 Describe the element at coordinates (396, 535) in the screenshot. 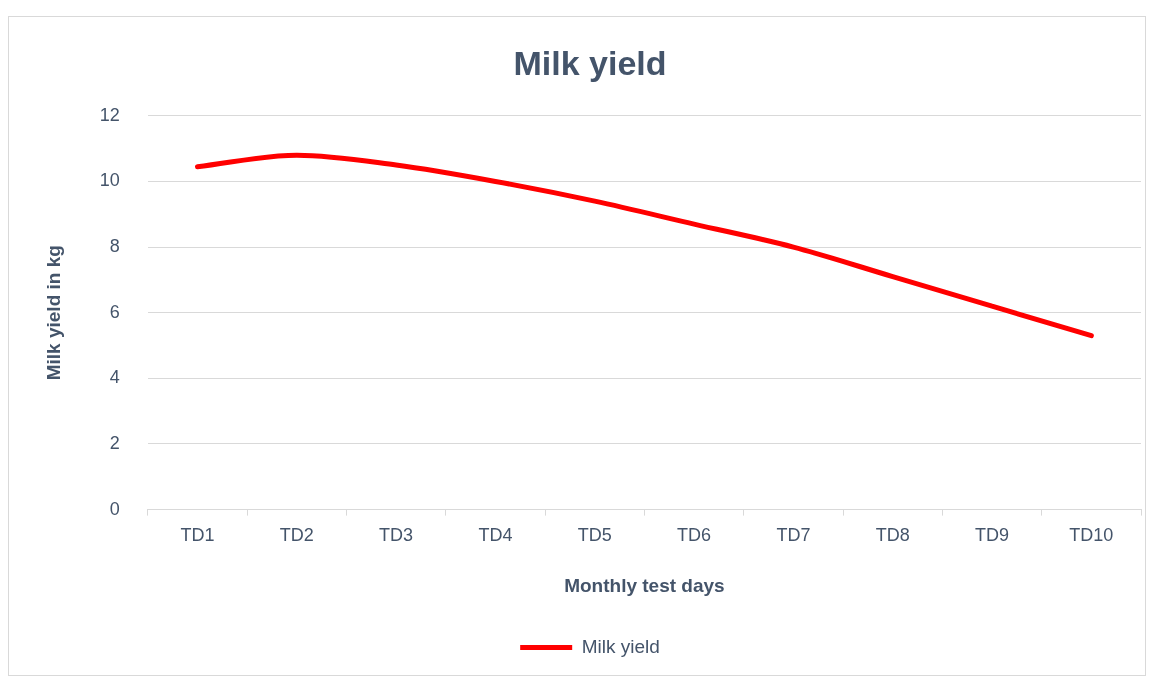

I see `x-tick-label: TD3` at that location.